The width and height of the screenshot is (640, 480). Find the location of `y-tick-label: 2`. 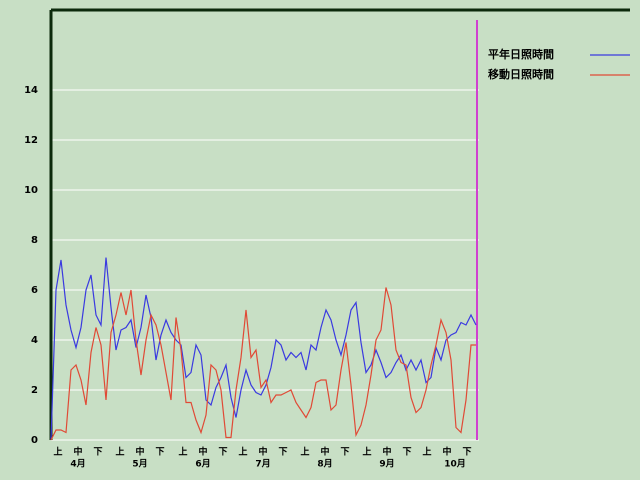

y-tick-label: 2 is located at coordinates (34, 390).